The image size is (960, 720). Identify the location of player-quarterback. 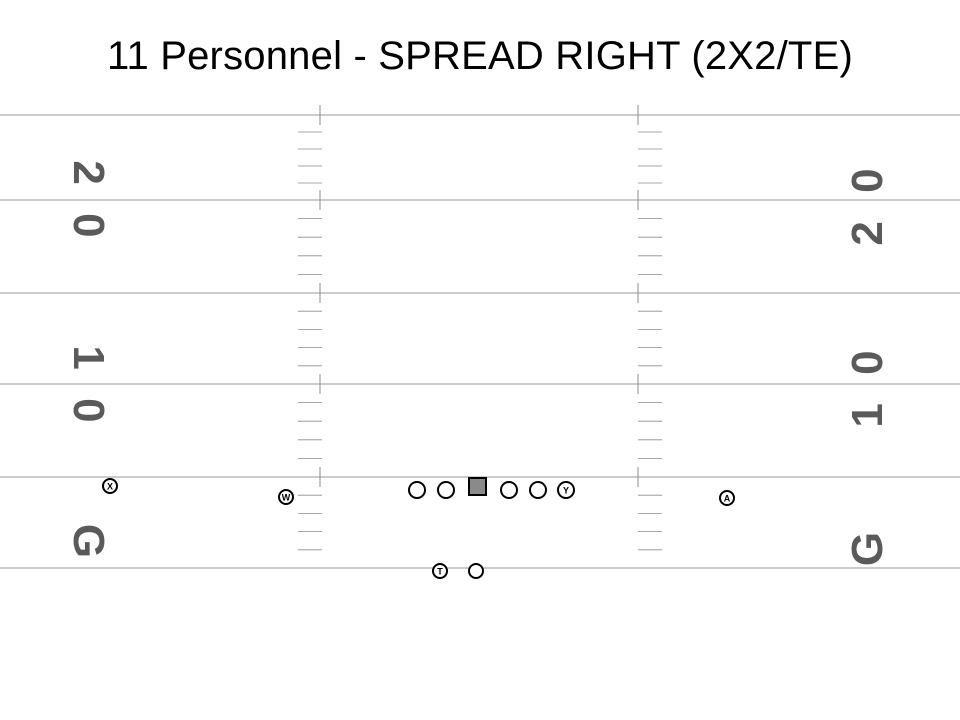
(476, 571).